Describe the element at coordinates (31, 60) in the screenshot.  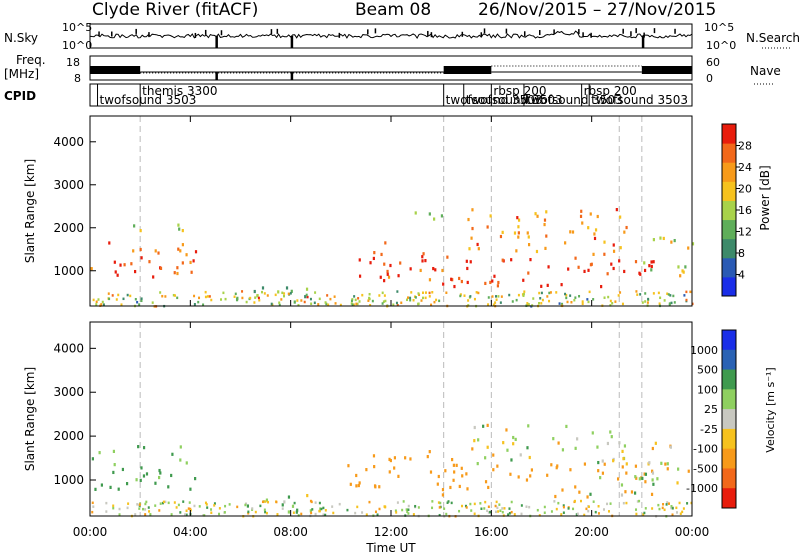
I see `freq-label-line1: Freq.` at that location.